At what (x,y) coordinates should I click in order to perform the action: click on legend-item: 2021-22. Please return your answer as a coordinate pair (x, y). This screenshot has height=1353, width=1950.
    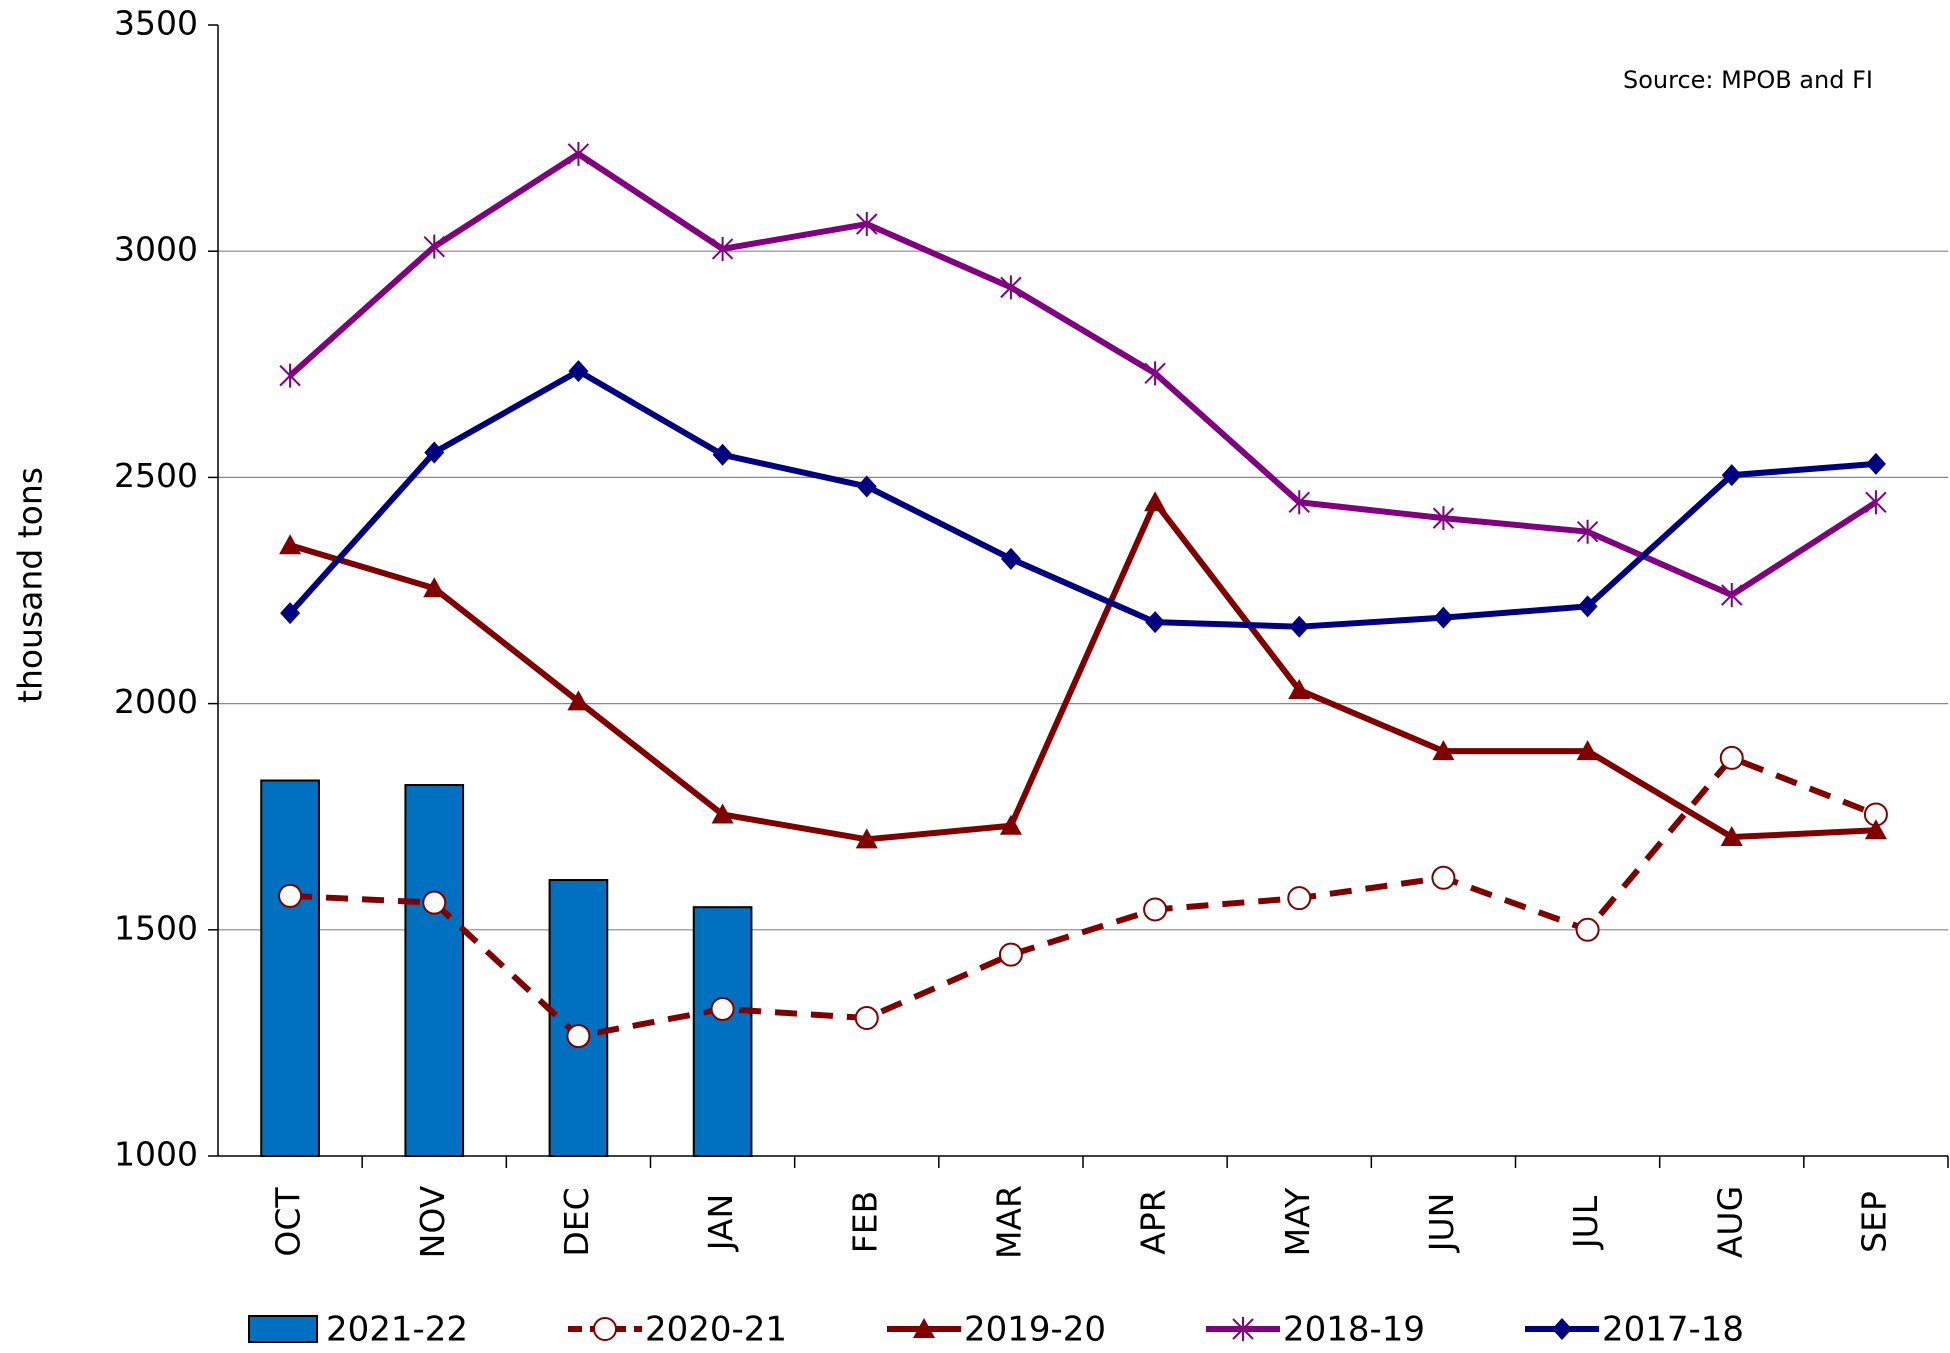
    Looking at the image, I should click on (358, 1330).